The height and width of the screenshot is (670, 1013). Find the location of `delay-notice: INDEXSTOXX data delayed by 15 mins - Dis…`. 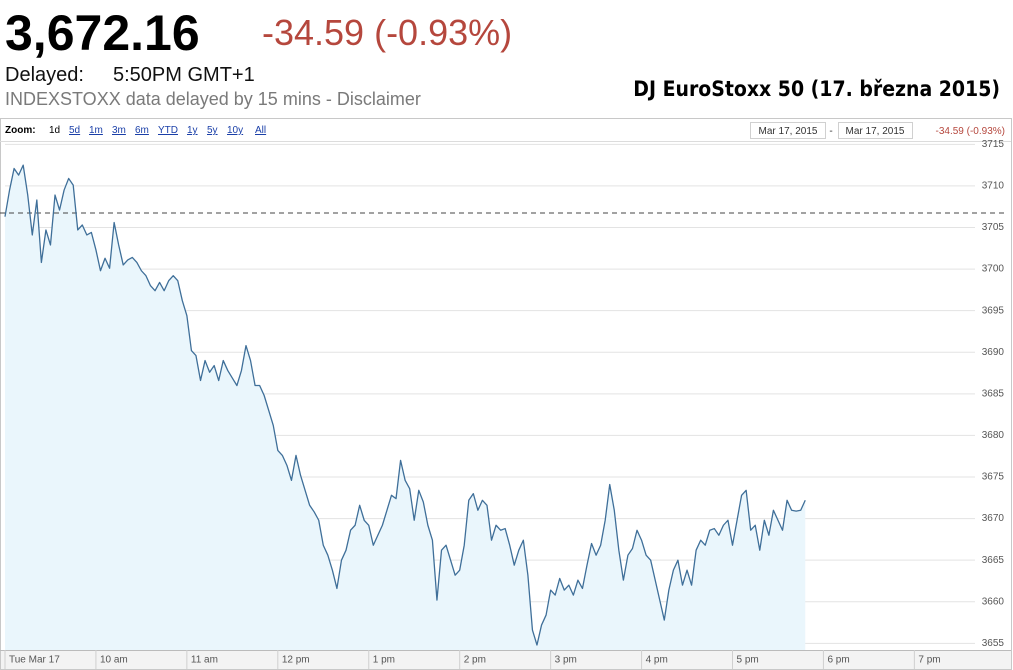

delay-notice: INDEXSTOXX data delayed by 15 mins - Dis… is located at coordinates (213, 99).